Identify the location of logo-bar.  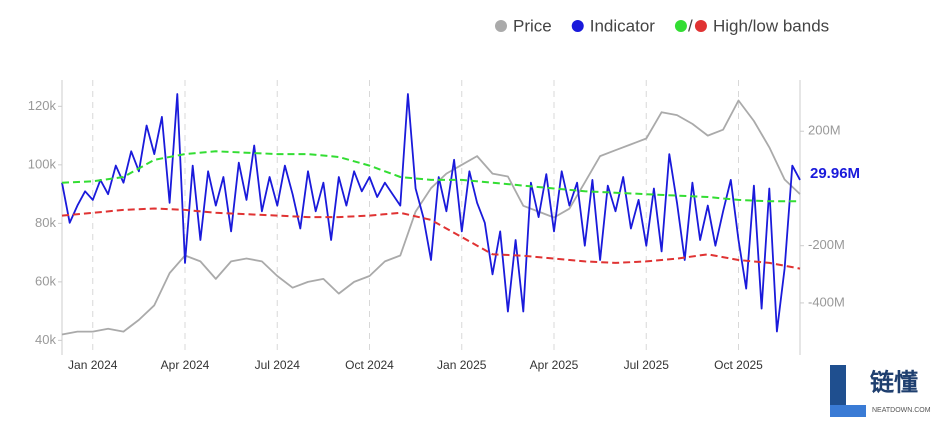
(838, 391).